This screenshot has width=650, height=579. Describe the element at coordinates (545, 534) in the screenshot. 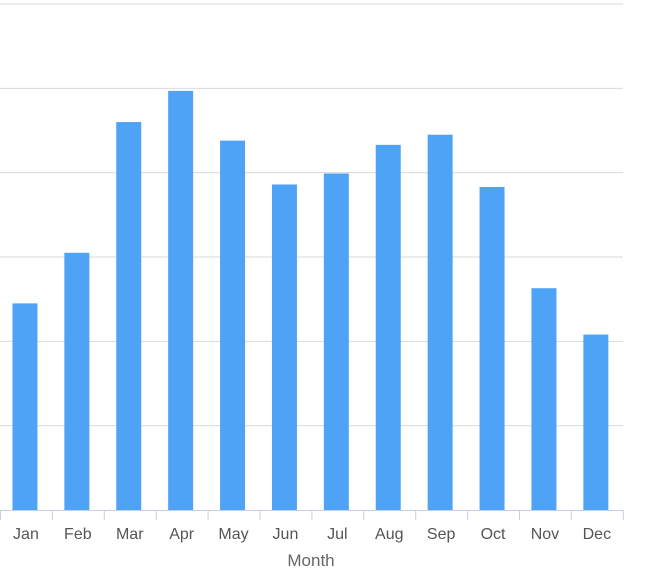

I see `x-tick-label-nov: Nov` at that location.